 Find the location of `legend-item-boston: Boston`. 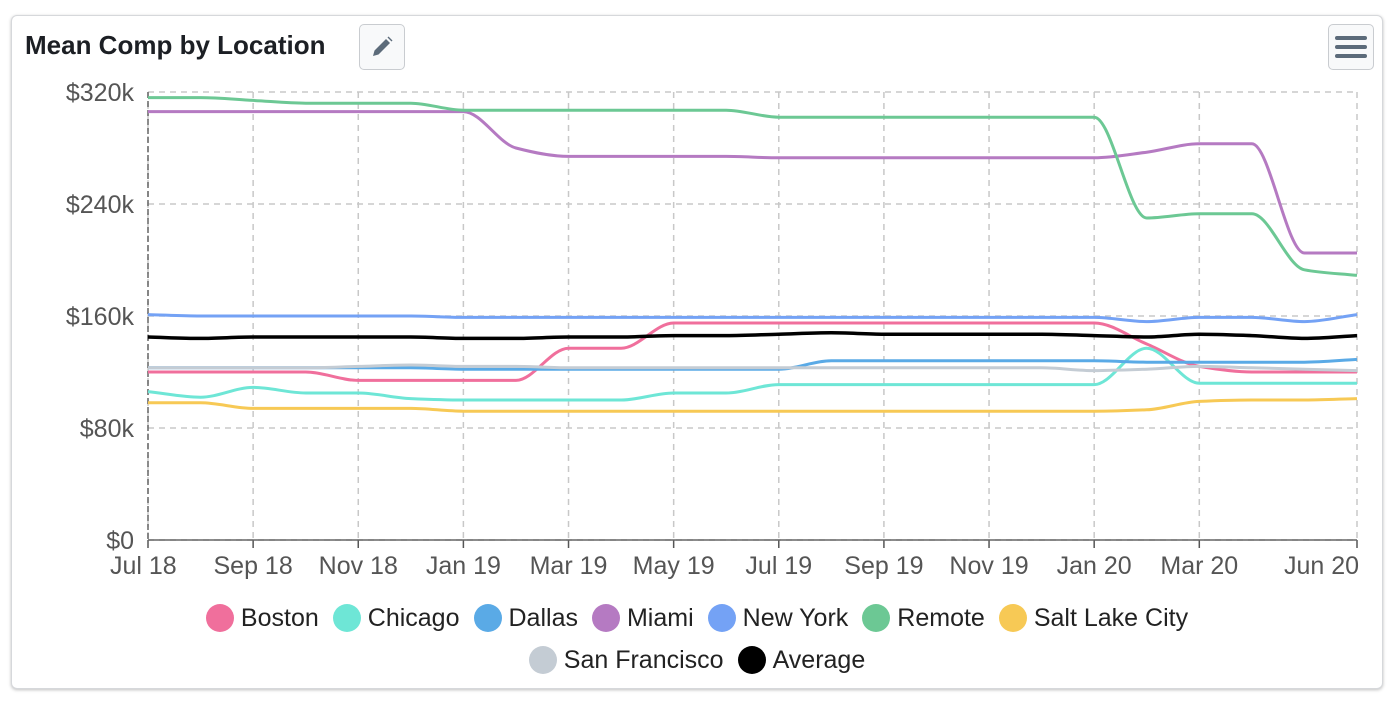

legend-item-boston: Boston is located at coordinates (262, 618).